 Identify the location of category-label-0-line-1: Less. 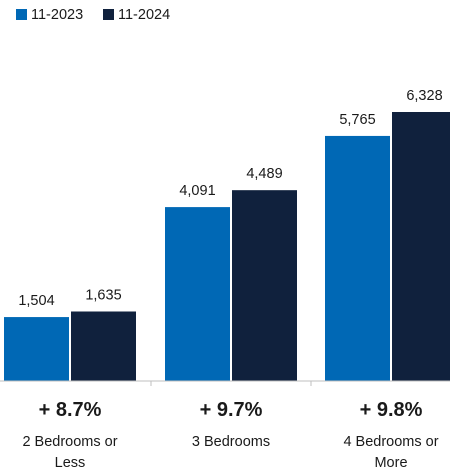
(70, 463).